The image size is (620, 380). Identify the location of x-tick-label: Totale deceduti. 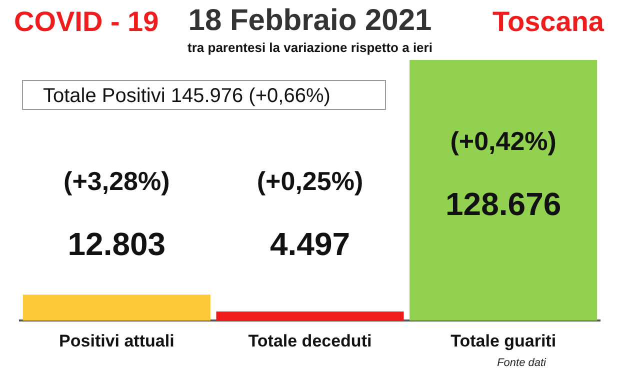
(310, 340).